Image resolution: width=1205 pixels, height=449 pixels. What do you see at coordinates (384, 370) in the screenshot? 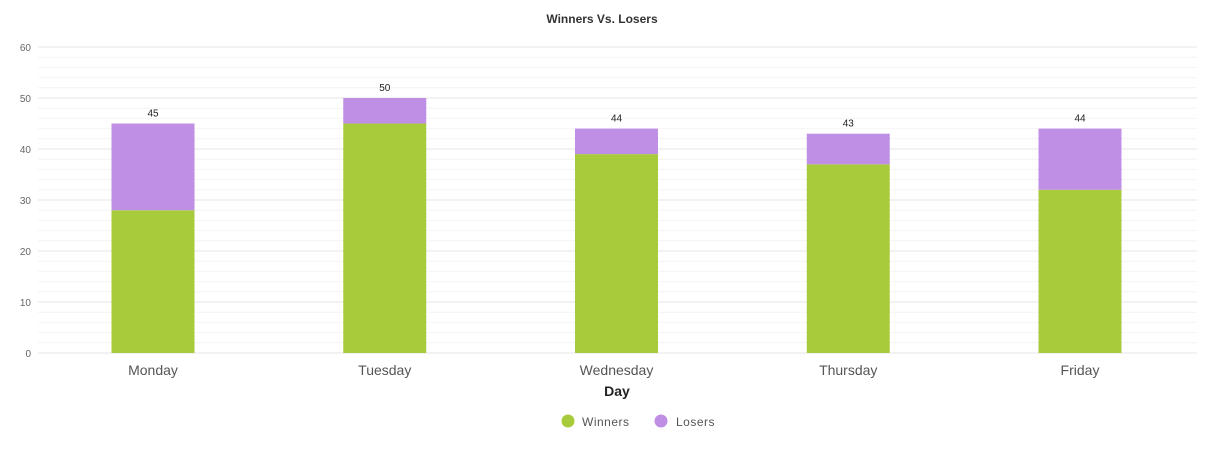
I see `x-tick-label: Tuesday` at bounding box center [384, 370].